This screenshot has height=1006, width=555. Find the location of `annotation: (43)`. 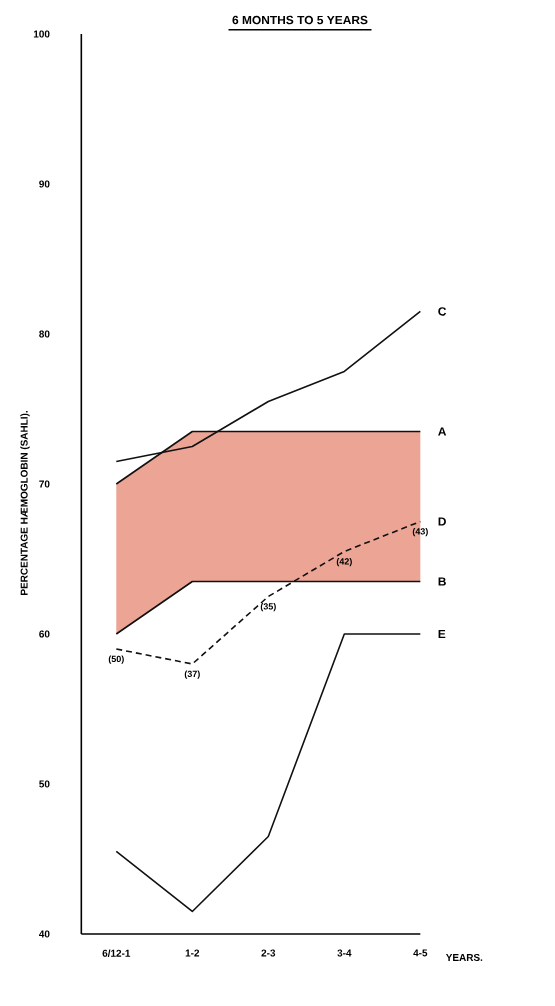

annotation: (43) is located at coordinates (420, 532).